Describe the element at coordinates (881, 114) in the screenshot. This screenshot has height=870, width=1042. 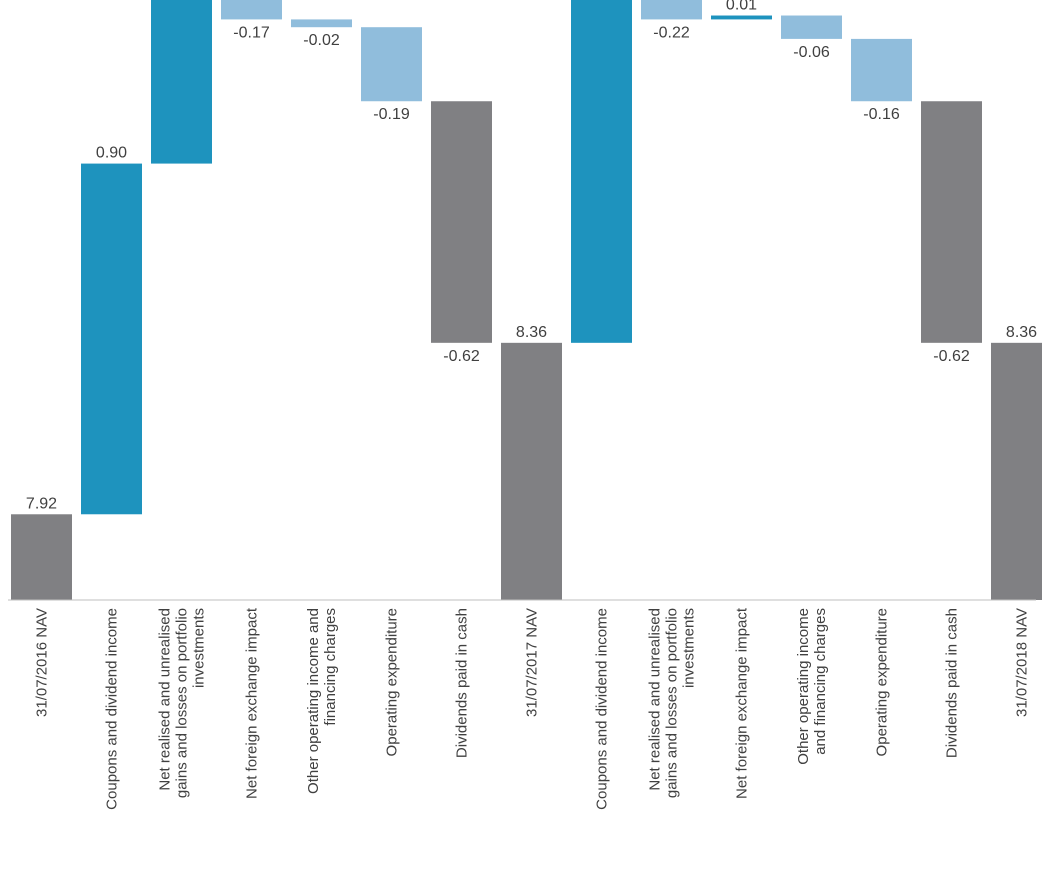
I see `value-label-13: -0.16` at that location.